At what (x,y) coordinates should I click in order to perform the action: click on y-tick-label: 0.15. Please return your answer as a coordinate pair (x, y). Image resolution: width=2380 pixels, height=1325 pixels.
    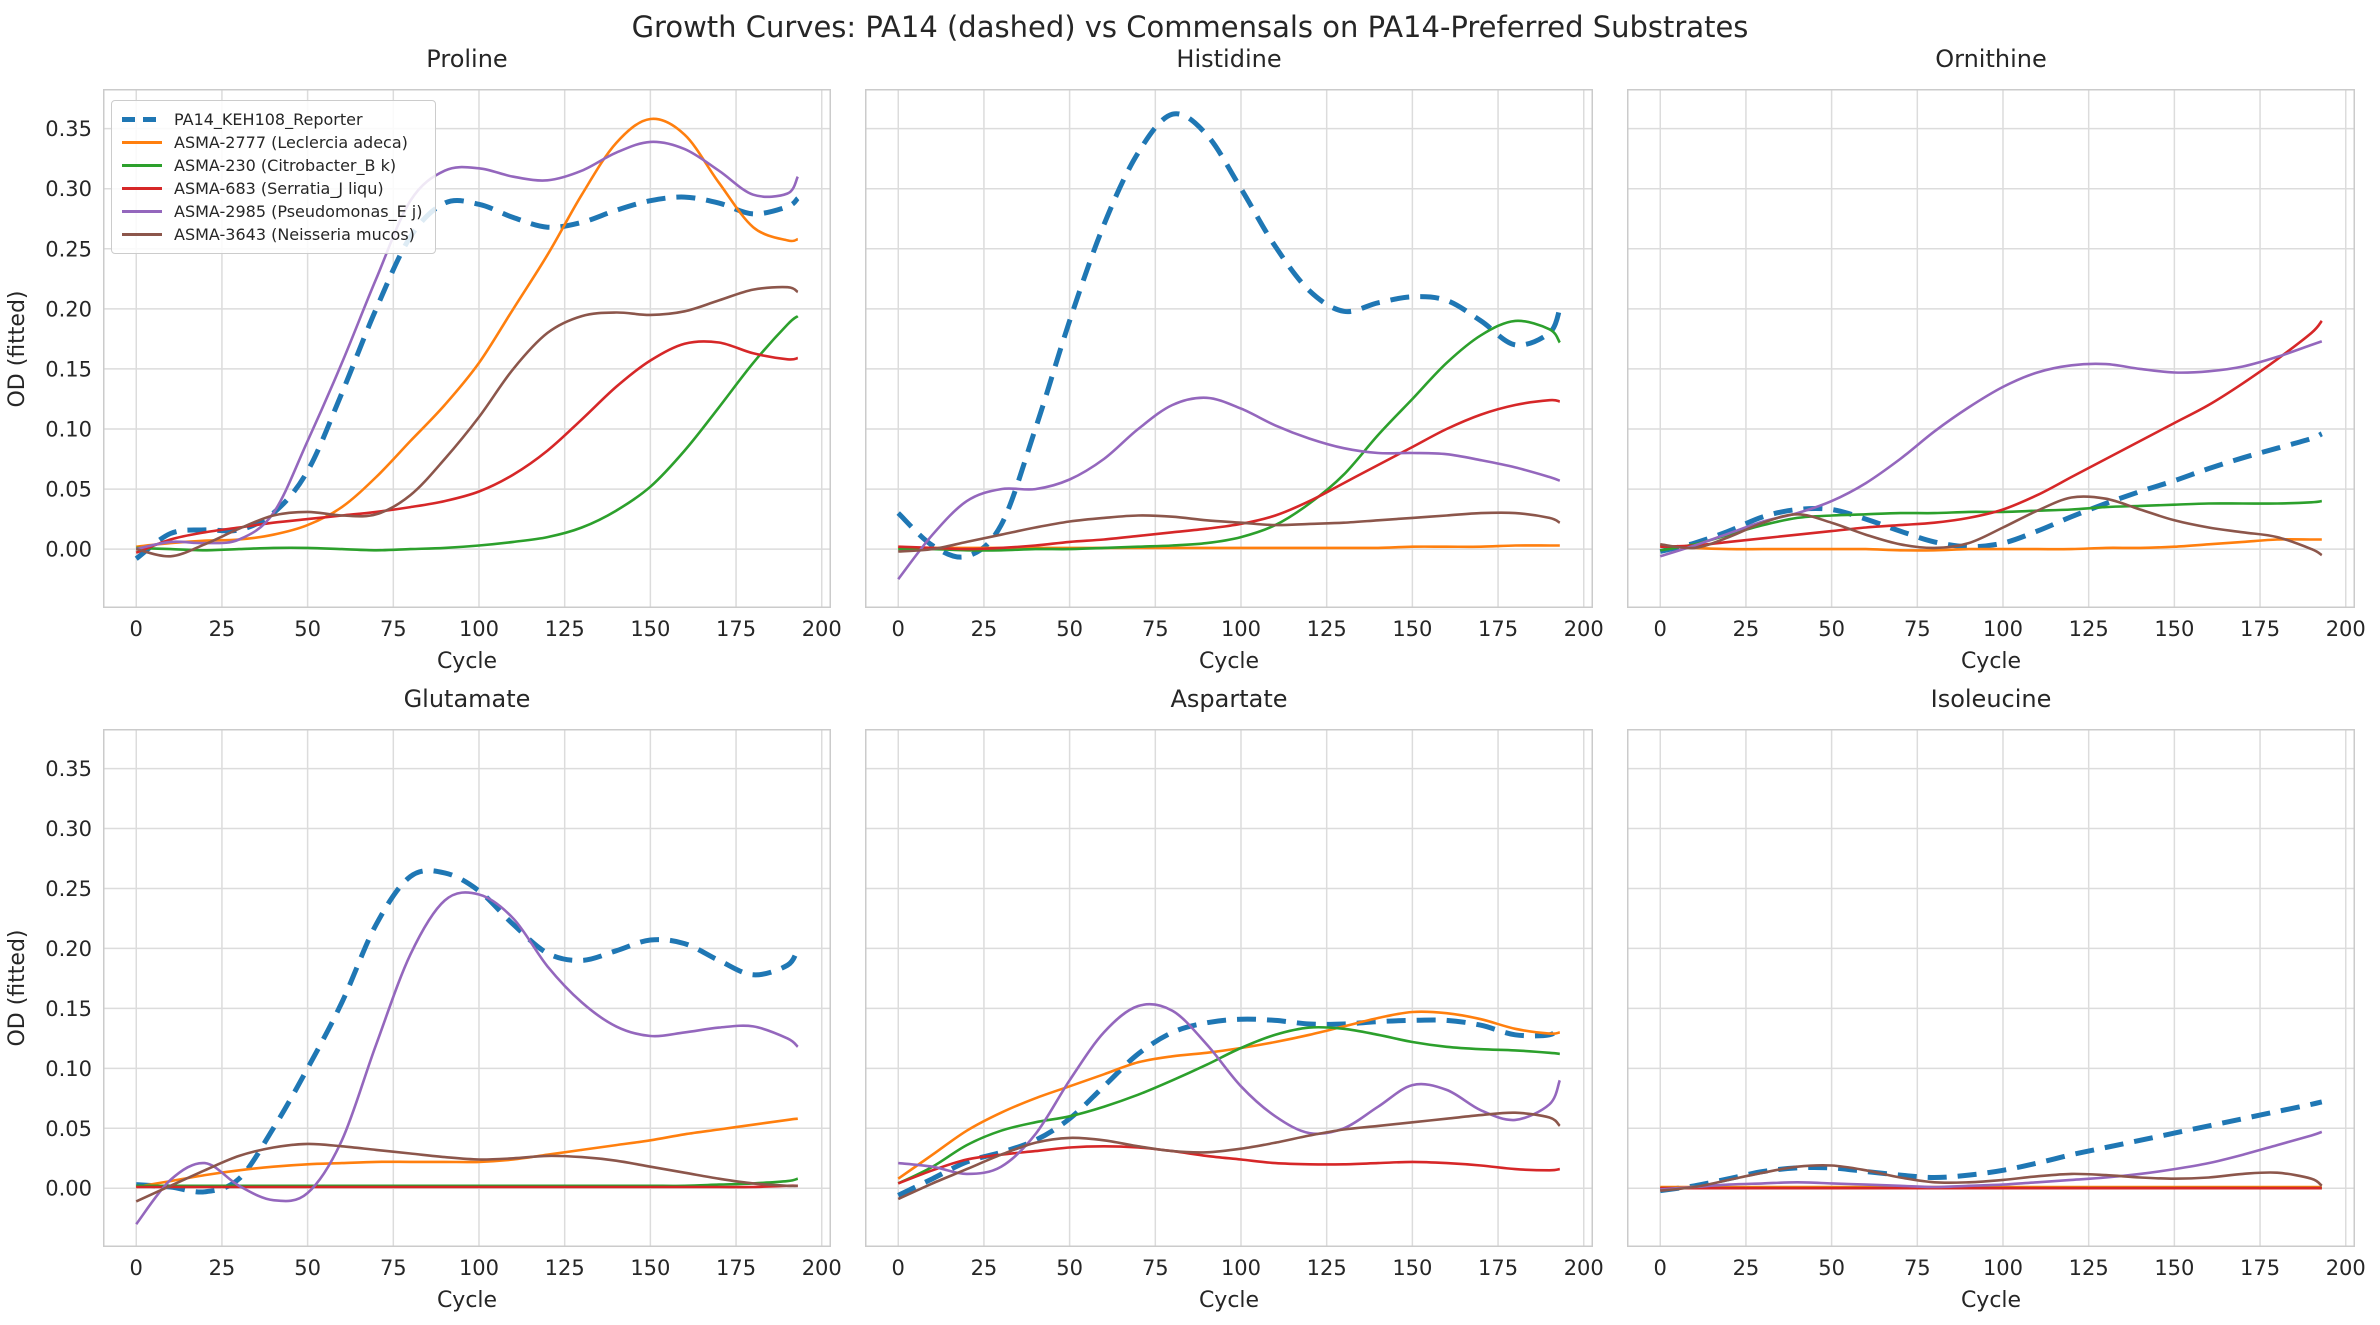
    Looking at the image, I should click on (68, 1009).